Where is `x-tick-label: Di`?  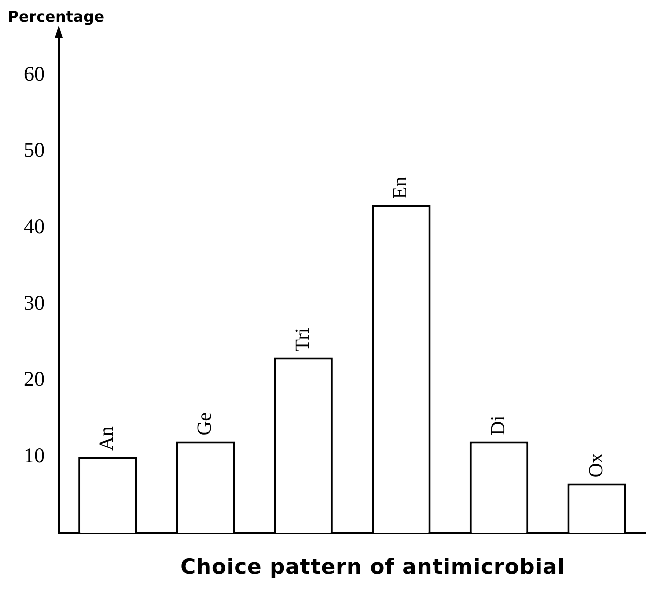 x-tick-label: Di is located at coordinates (499, 425).